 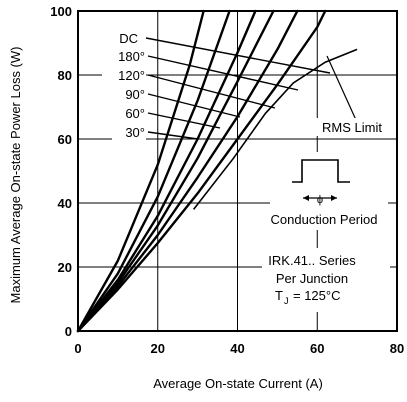 What do you see at coordinates (397, 348) in the screenshot?
I see `x-tick-label: 80` at bounding box center [397, 348].